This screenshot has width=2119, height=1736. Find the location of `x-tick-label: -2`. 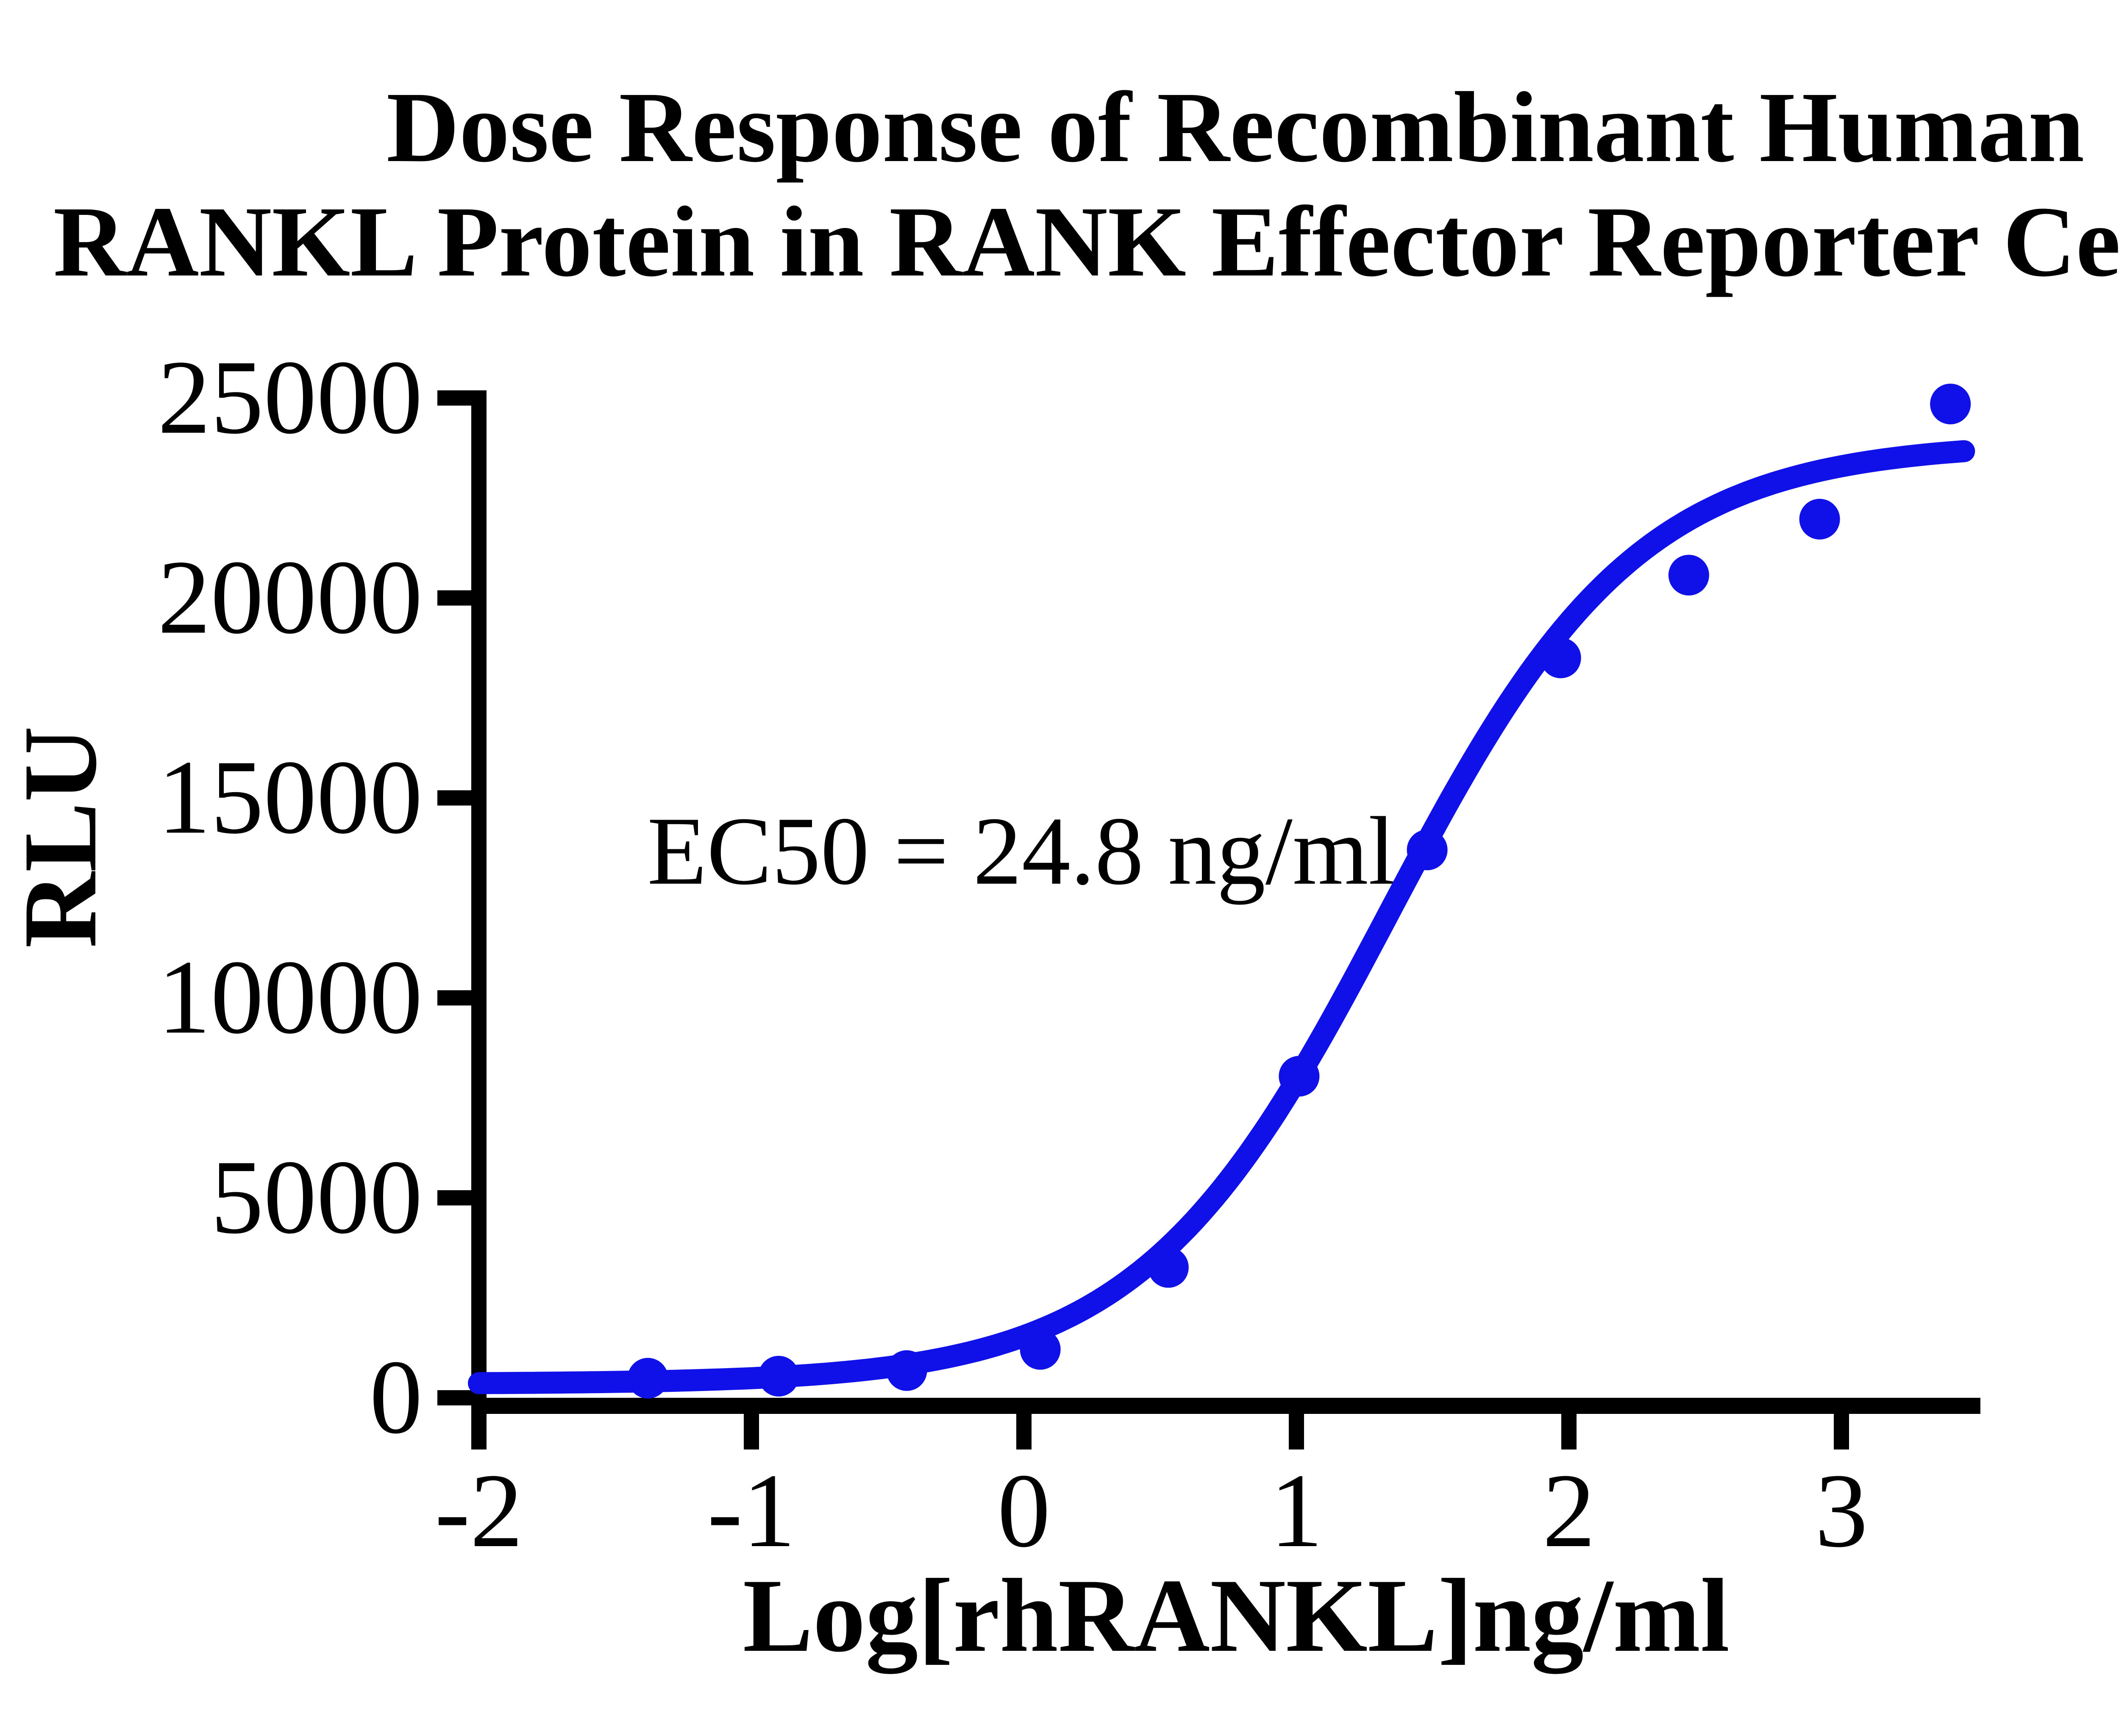

x-tick-label: -2 is located at coordinates (479, 1510).